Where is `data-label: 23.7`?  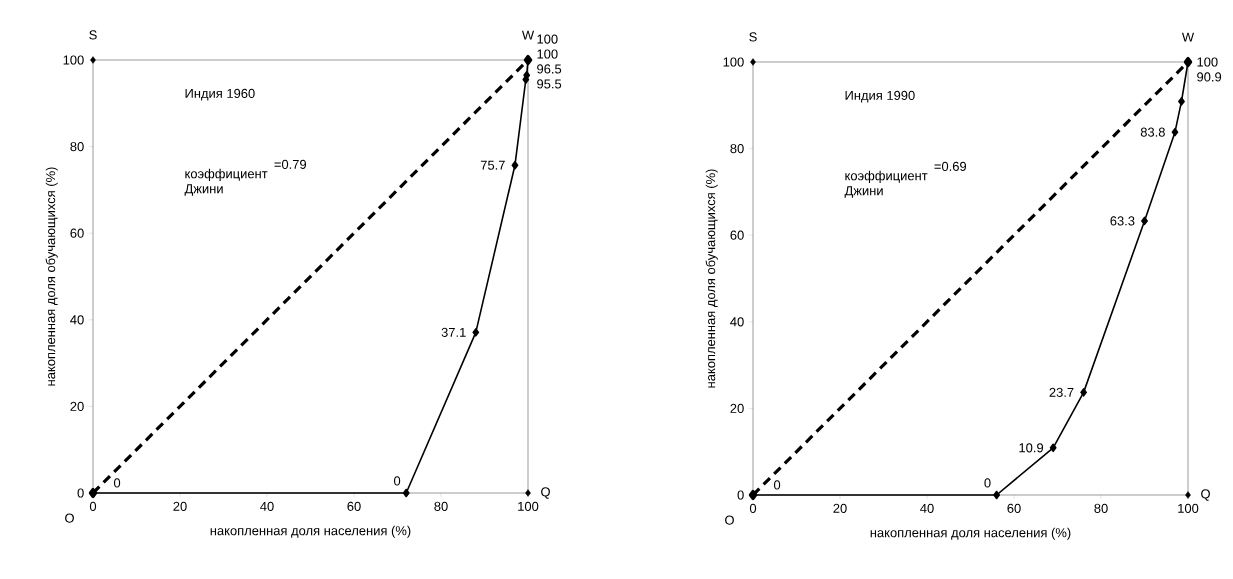
data-label: 23.7 is located at coordinates (1061, 392).